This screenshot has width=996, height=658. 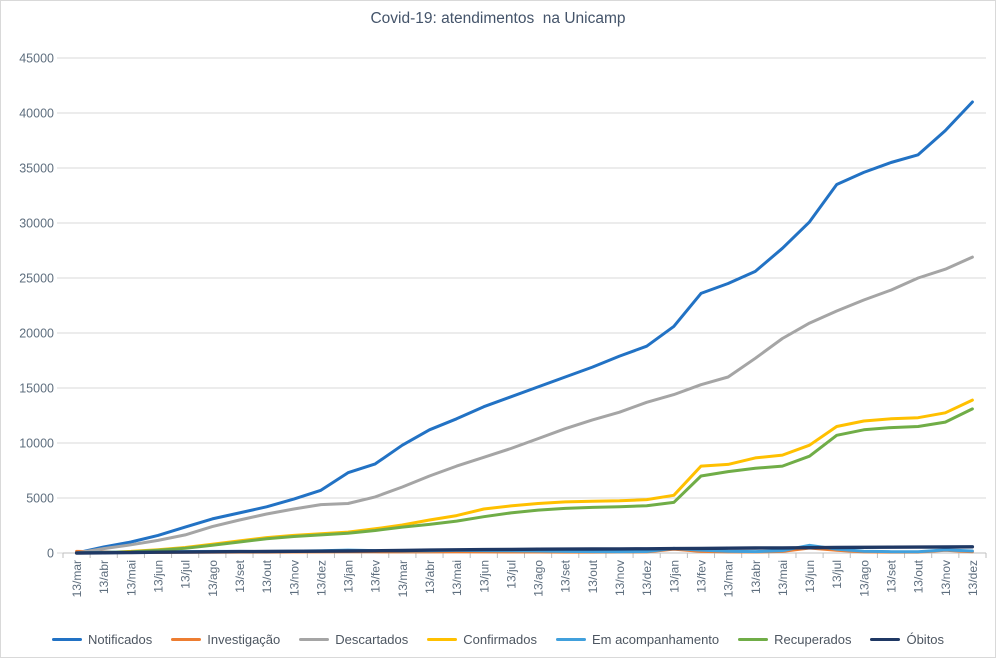 I want to click on legend-label: Notificados, so click(x=120, y=639).